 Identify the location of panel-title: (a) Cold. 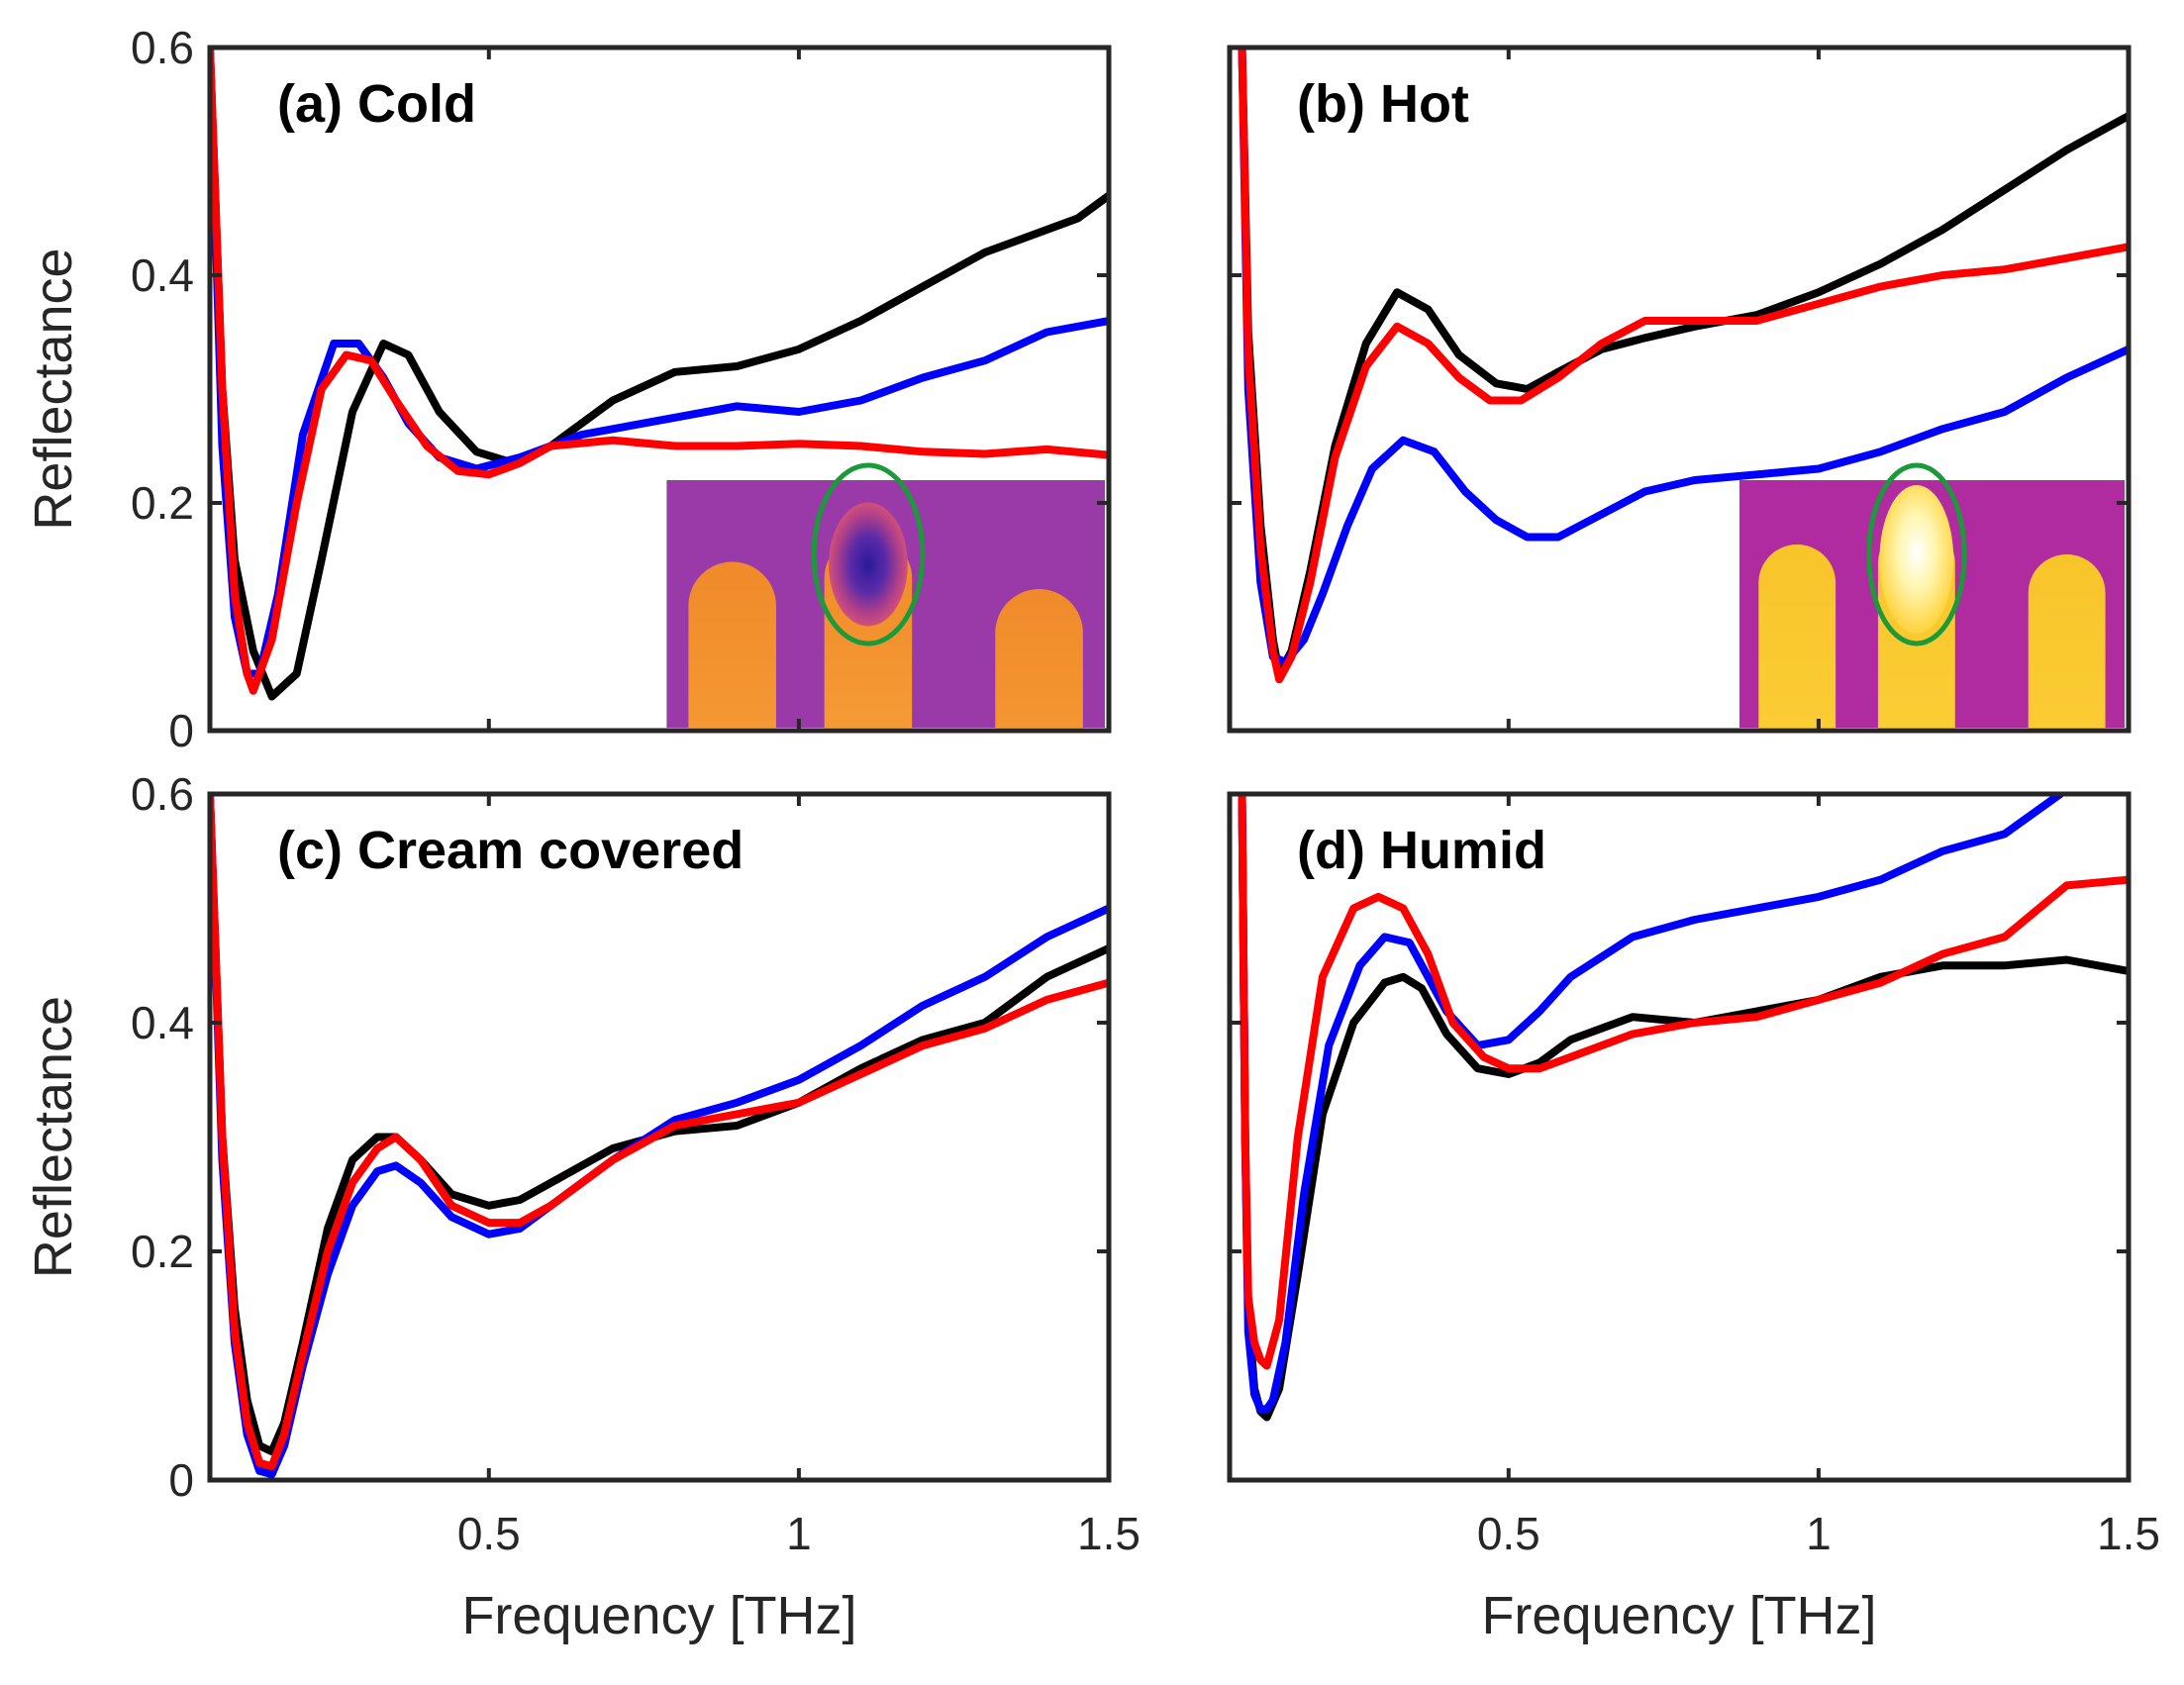
(376, 104).